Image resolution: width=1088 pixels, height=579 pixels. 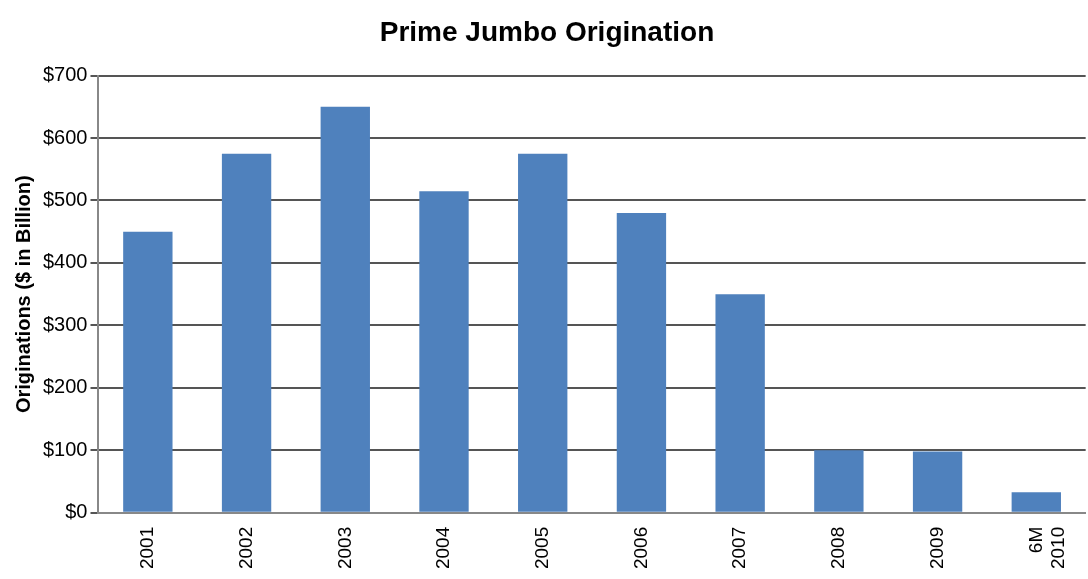 I want to click on x-tick-label: 2005, so click(x=541, y=548).